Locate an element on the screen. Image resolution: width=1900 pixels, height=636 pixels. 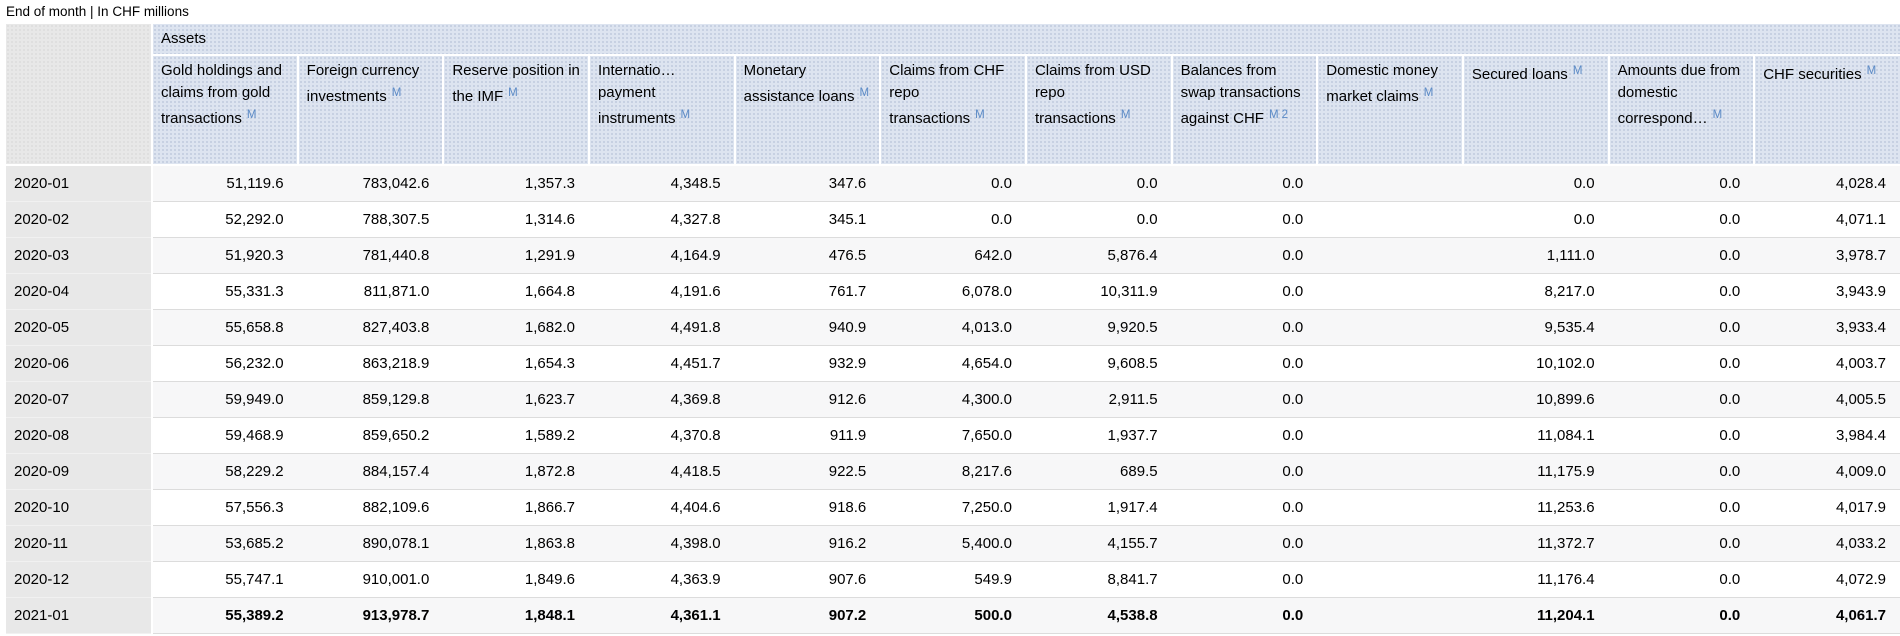
cell: 9,920.5 is located at coordinates (1098, 327).